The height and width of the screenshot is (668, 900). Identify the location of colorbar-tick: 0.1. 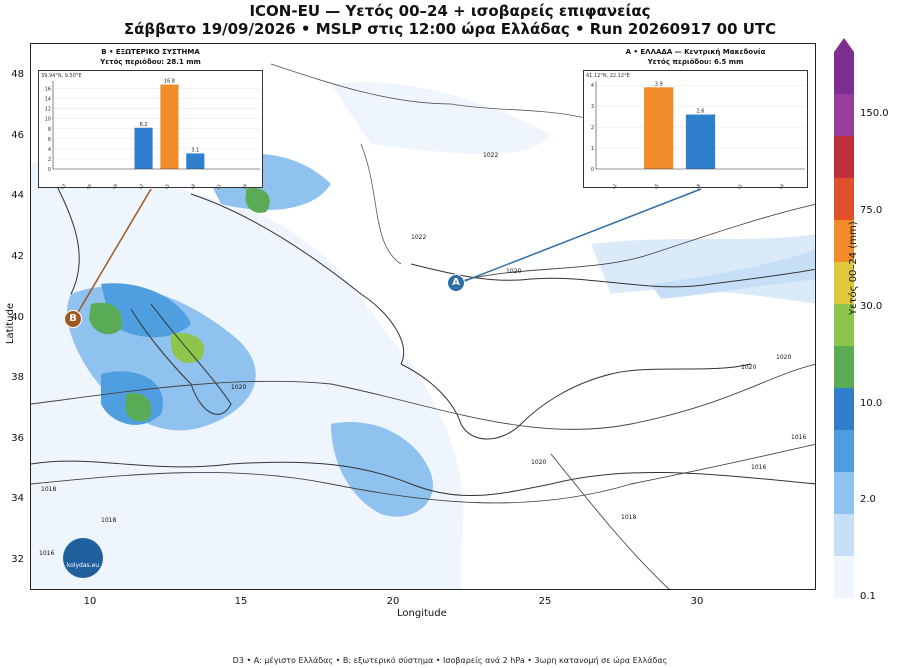
(868, 596).